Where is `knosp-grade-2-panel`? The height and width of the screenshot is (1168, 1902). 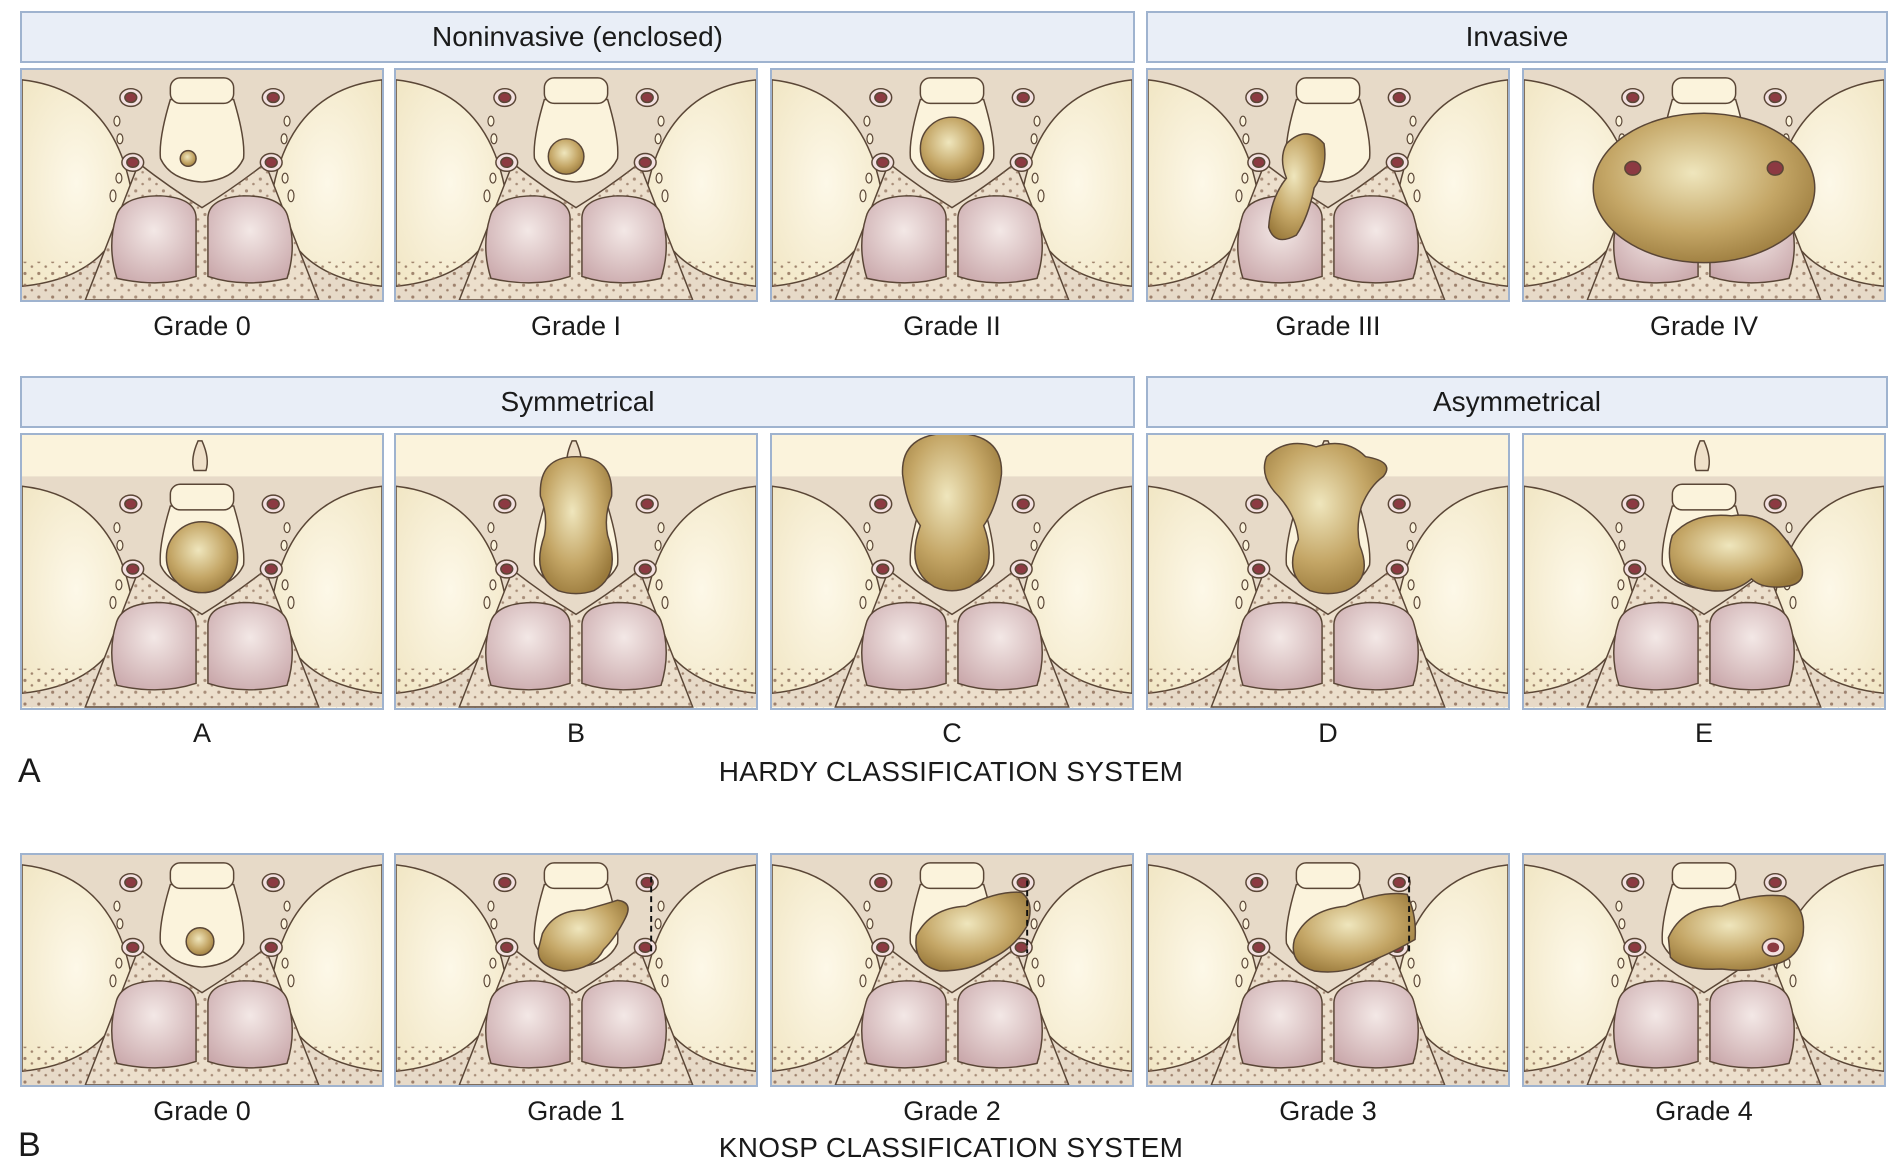
knosp-grade-2-panel is located at coordinates (952, 970).